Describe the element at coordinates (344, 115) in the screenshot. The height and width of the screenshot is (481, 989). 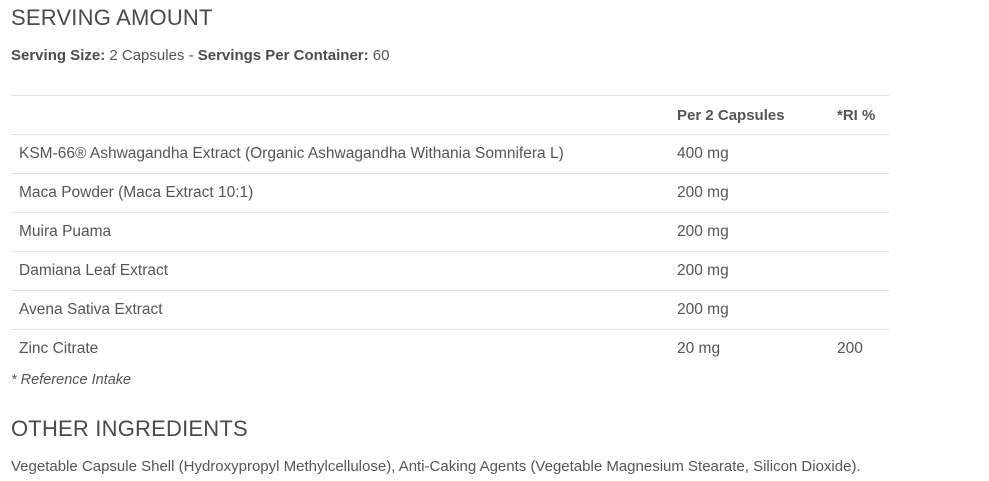
I see `header-ingredient` at that location.